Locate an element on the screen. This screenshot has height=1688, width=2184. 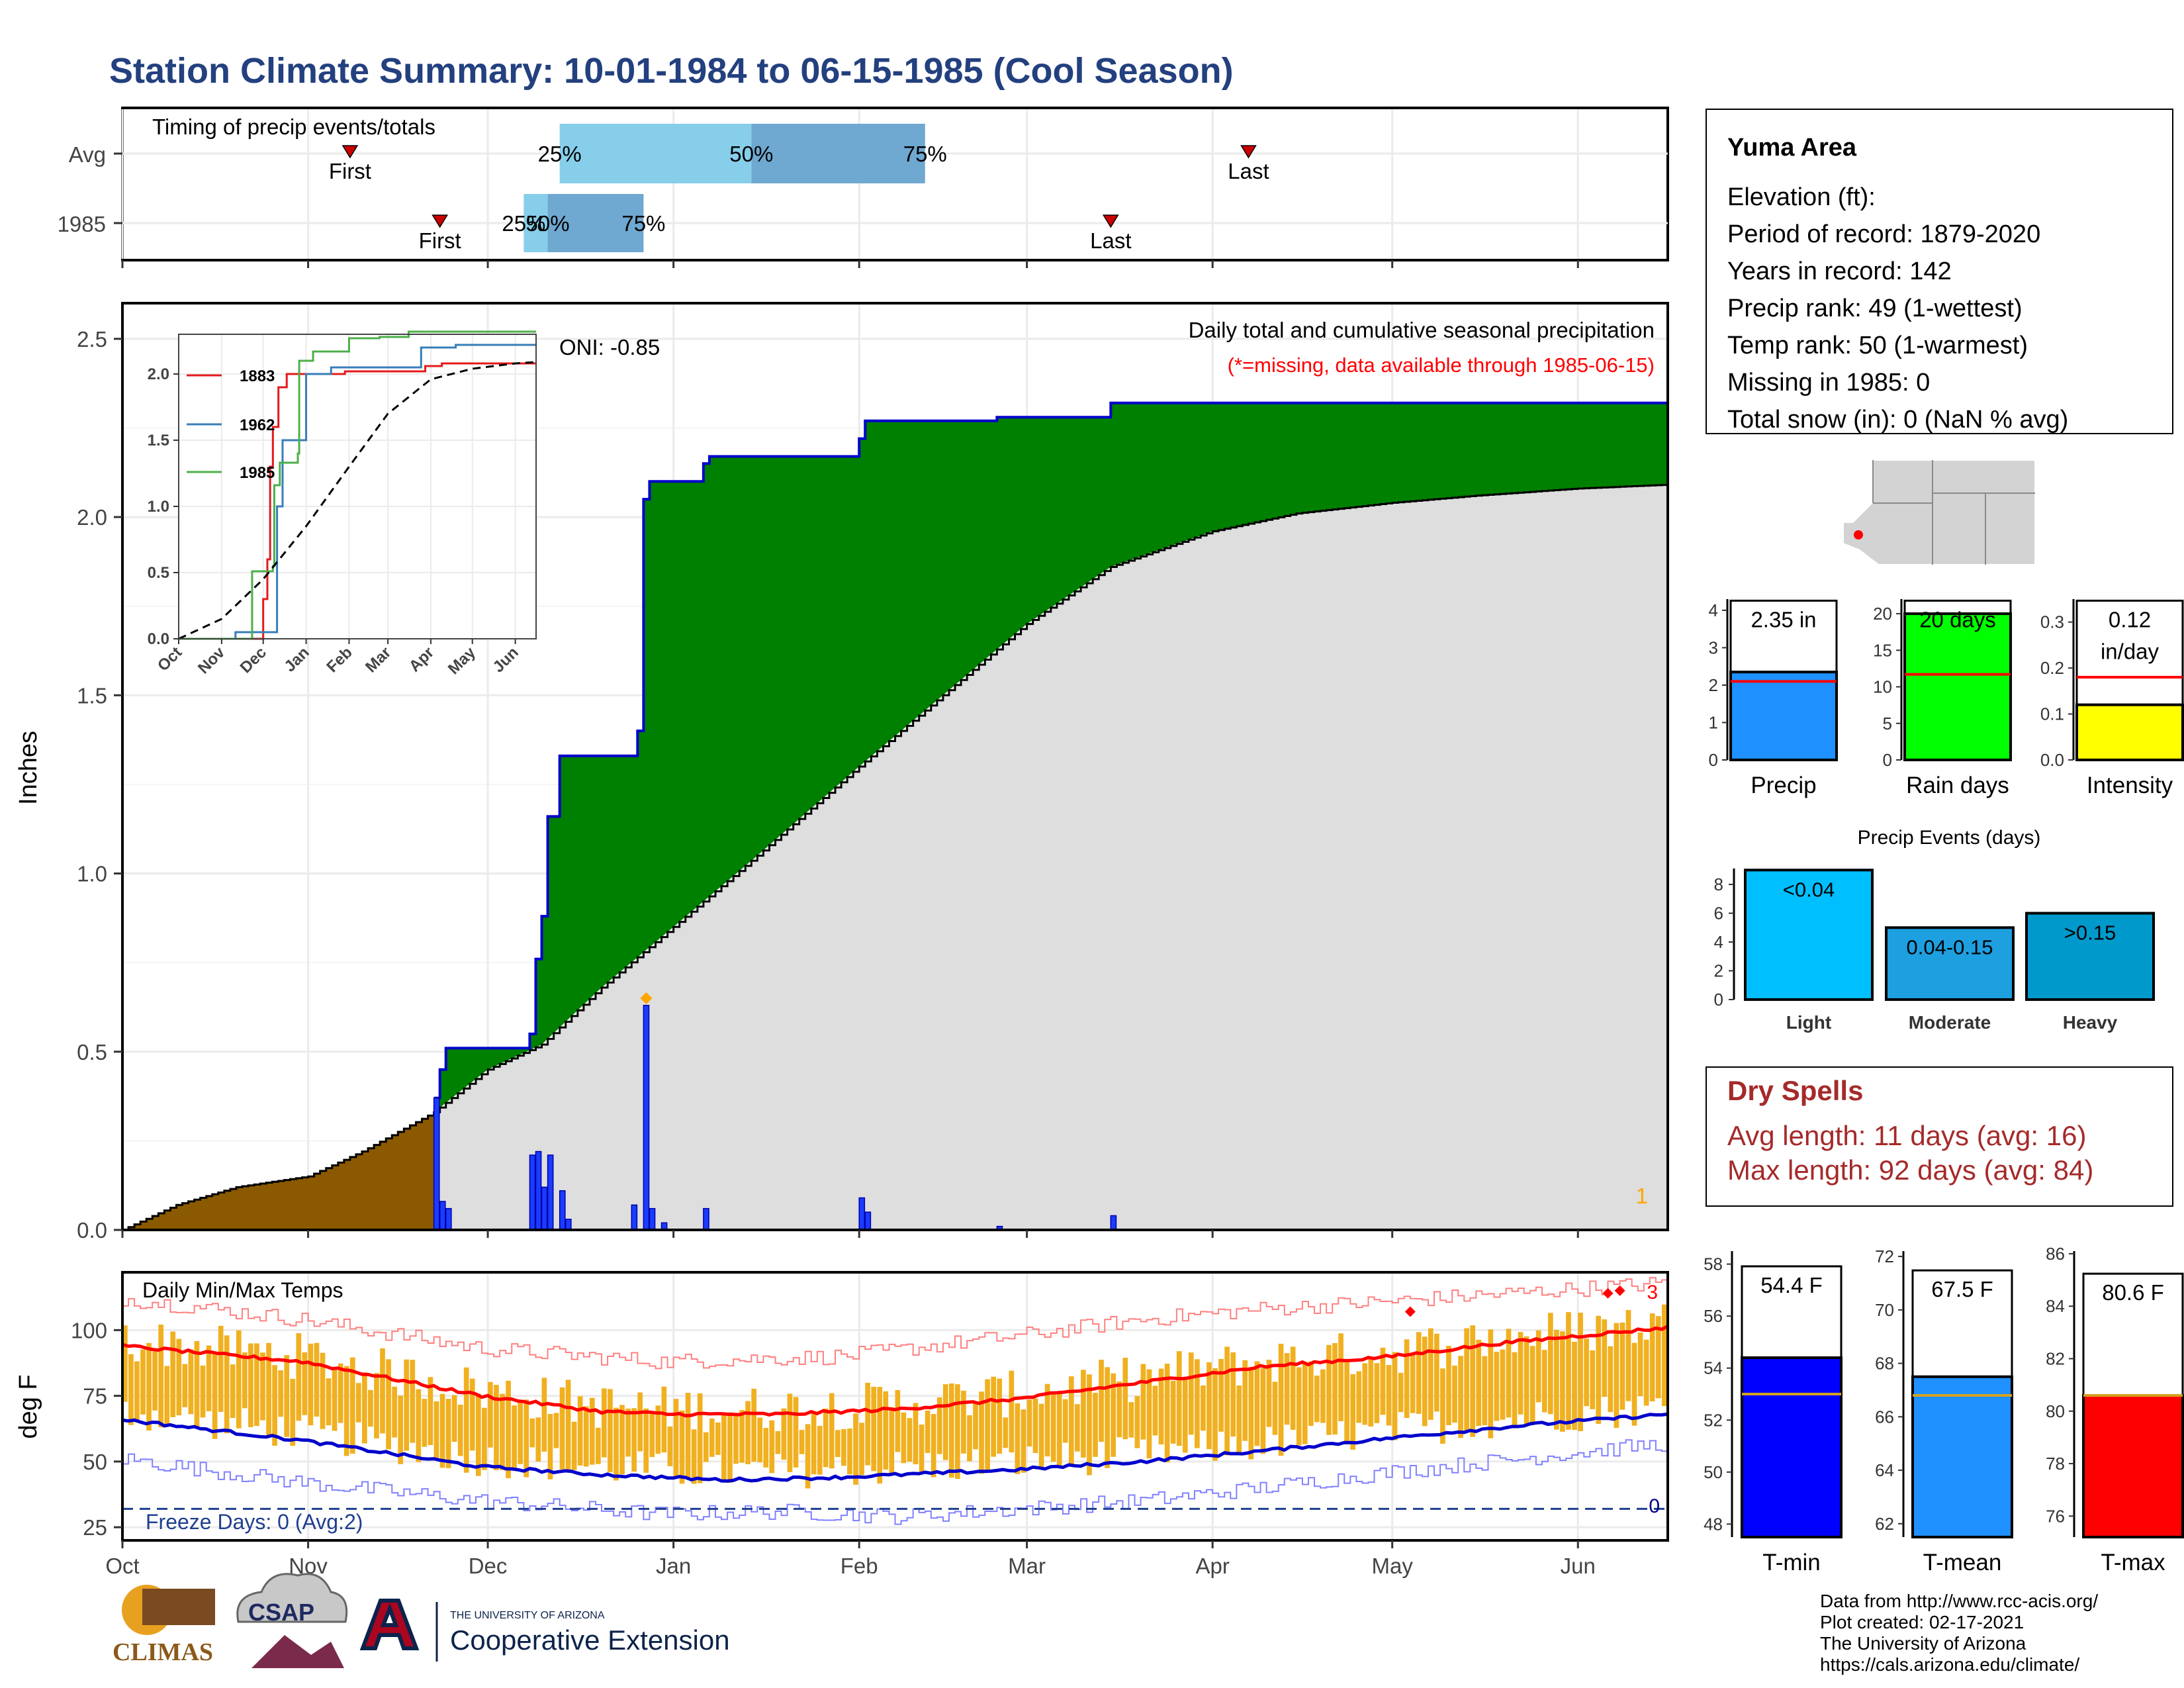
inset-series-line-normal is located at coordinates (358, 500).